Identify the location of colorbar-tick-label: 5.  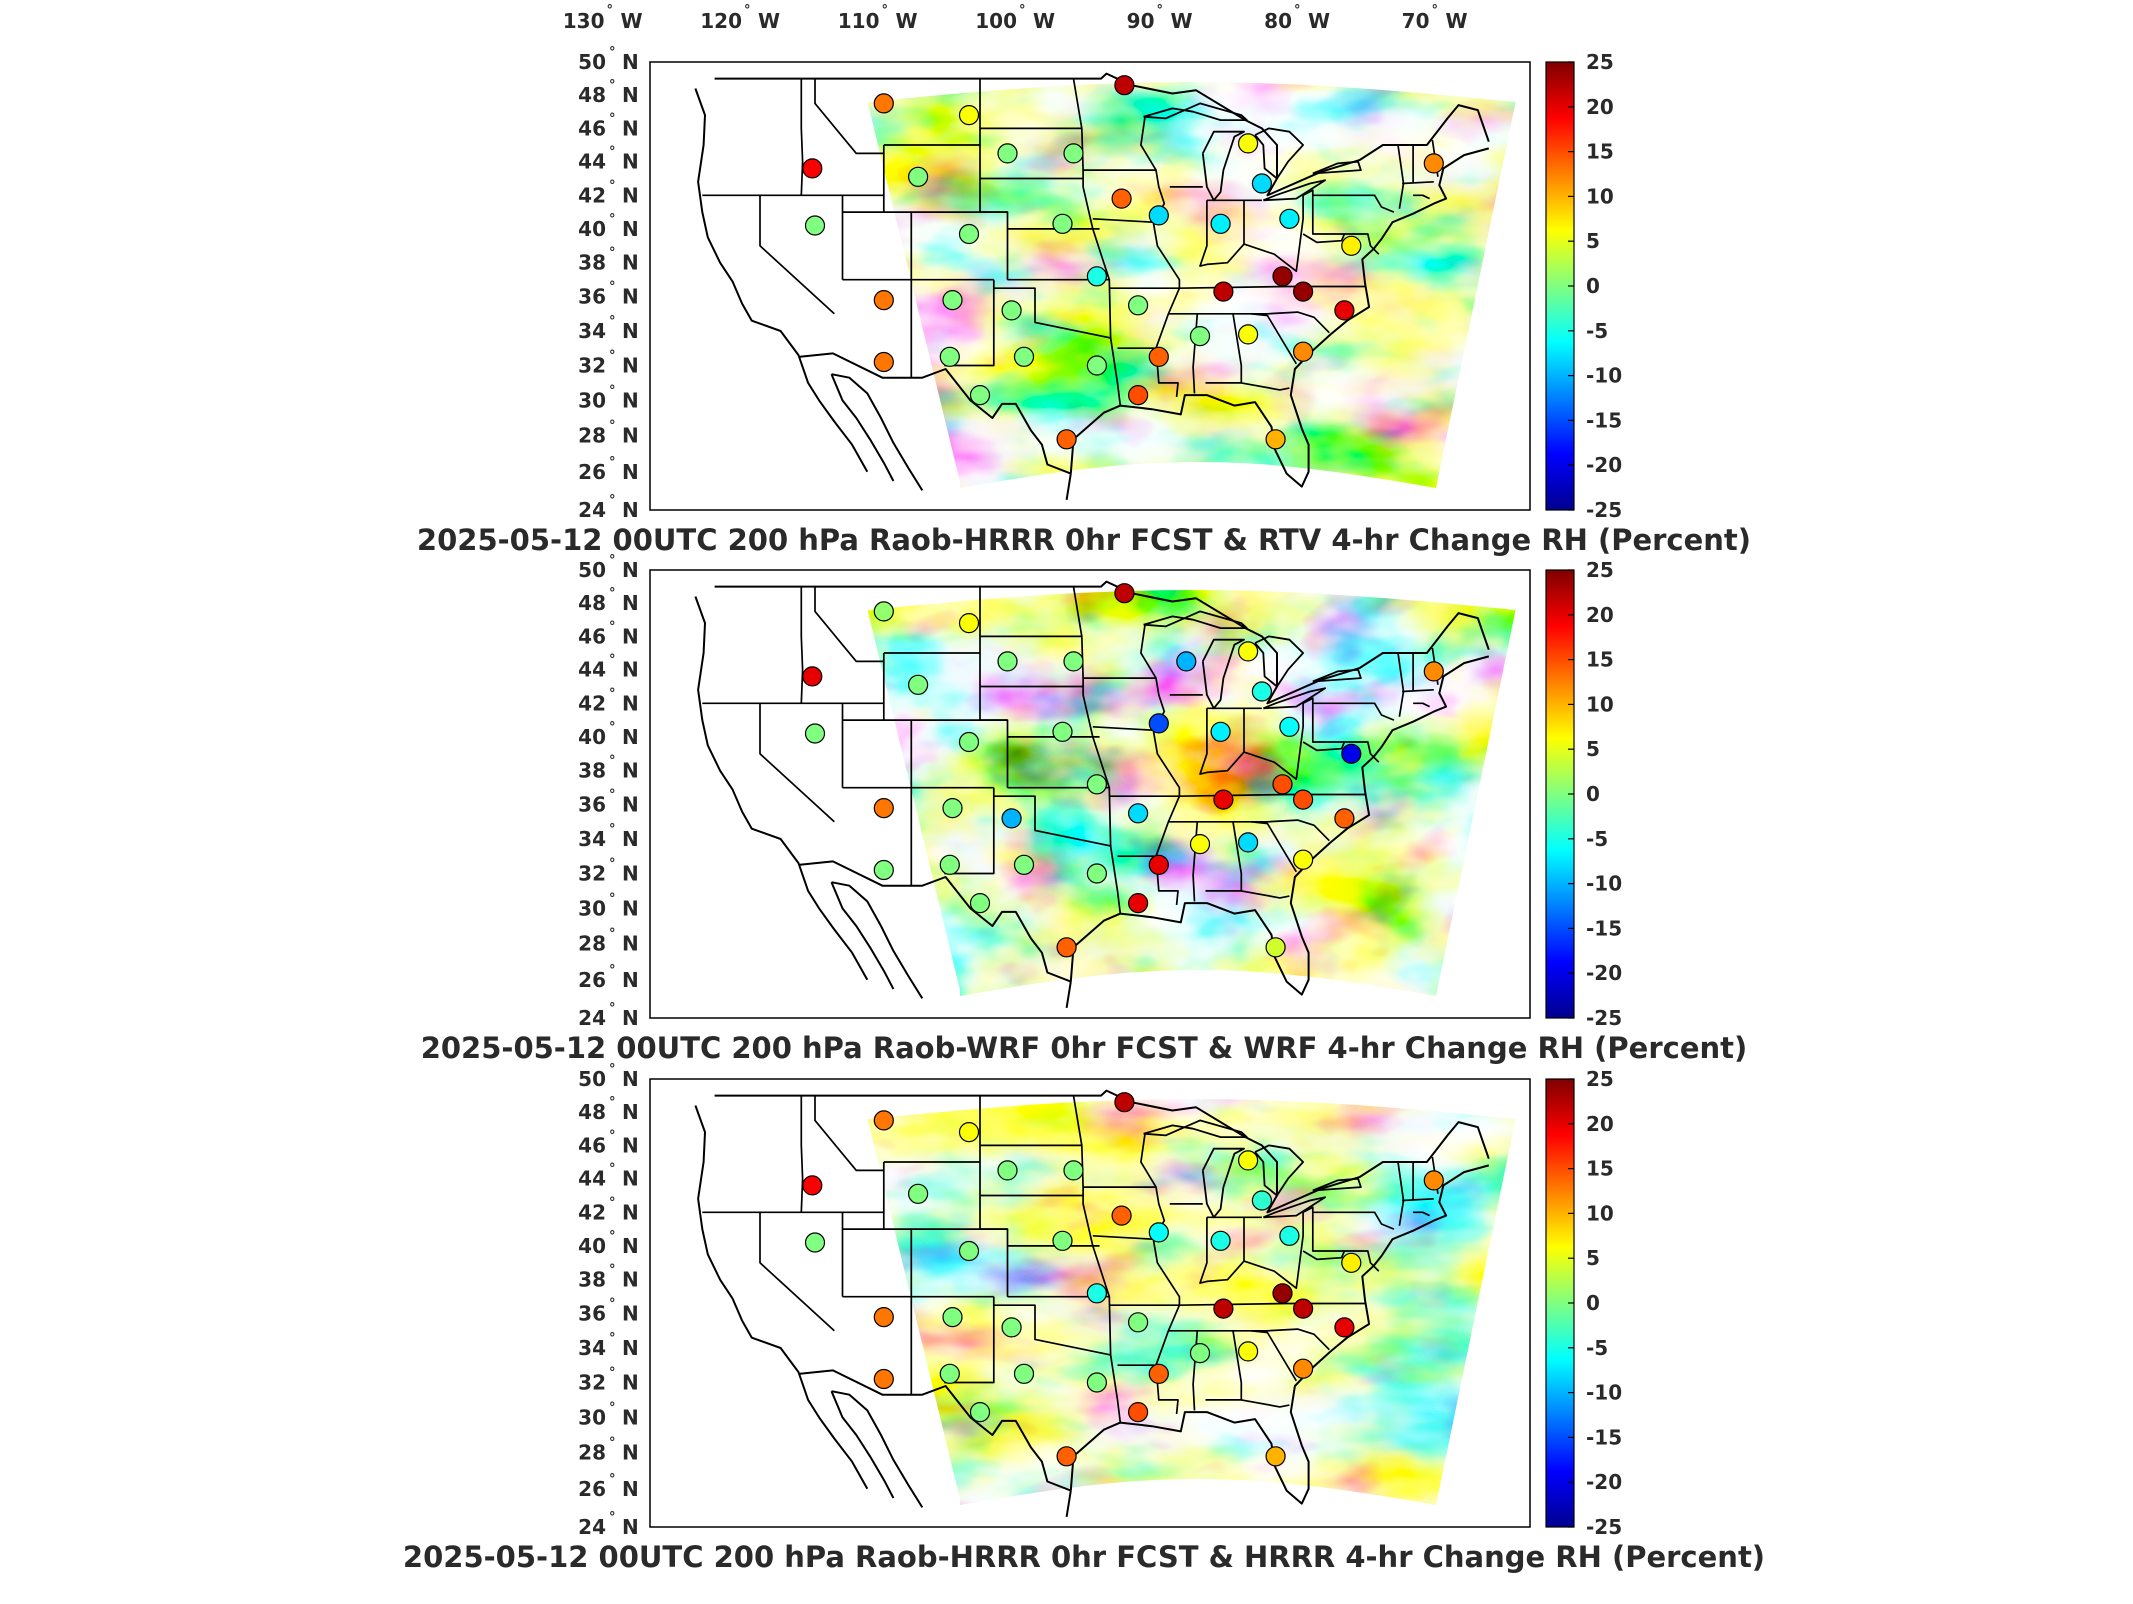
(1593, 749).